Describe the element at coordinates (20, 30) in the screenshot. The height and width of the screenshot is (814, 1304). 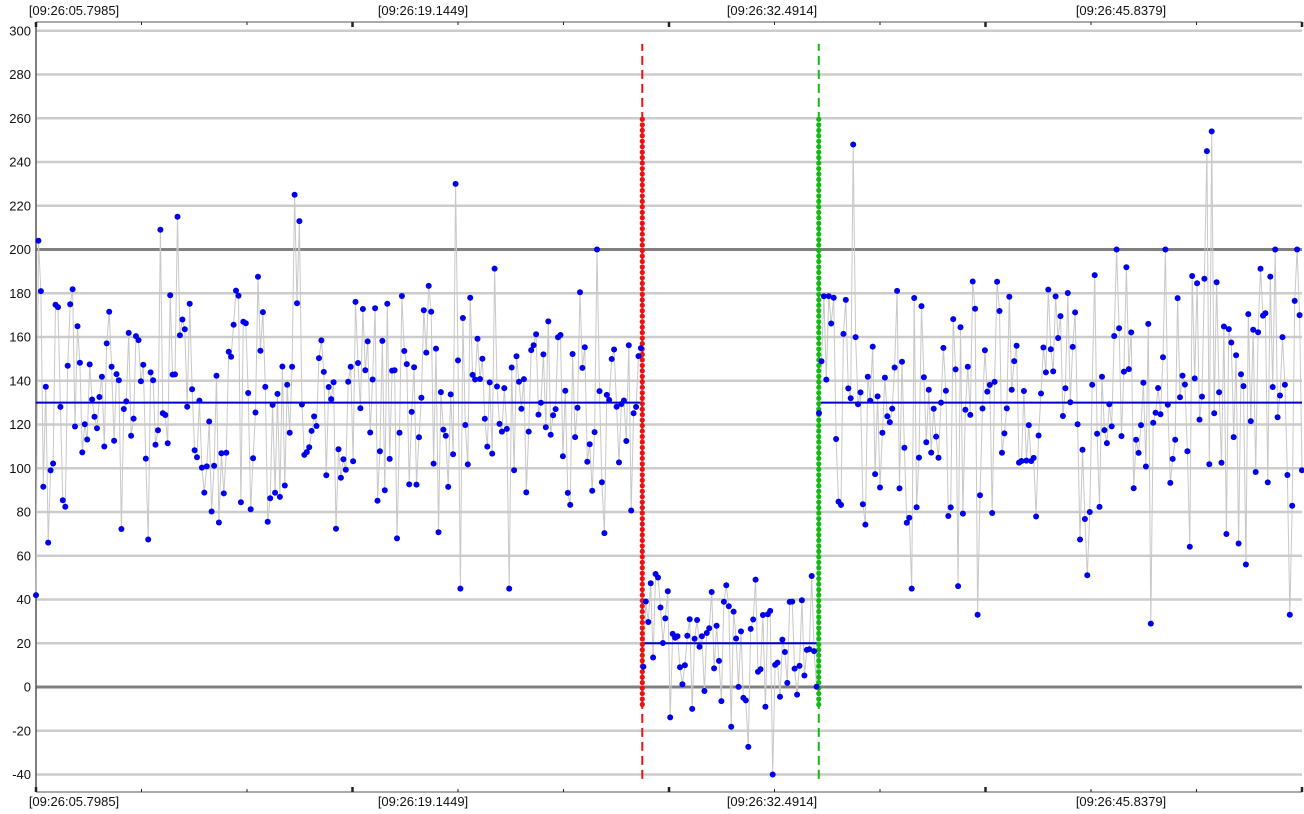
I see `y-tick-label-300: 300` at that location.